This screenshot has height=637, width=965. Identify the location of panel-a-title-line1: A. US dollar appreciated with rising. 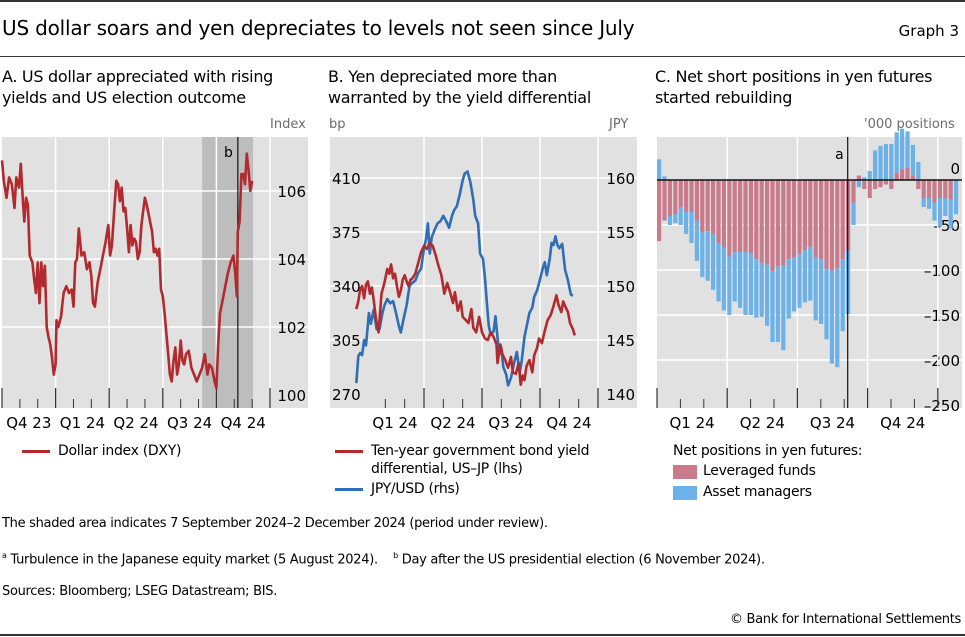
(138, 76).